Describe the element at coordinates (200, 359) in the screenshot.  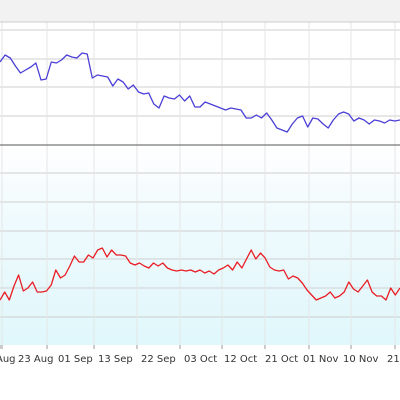
I see `x-tick-label: 03 Oct` at that location.